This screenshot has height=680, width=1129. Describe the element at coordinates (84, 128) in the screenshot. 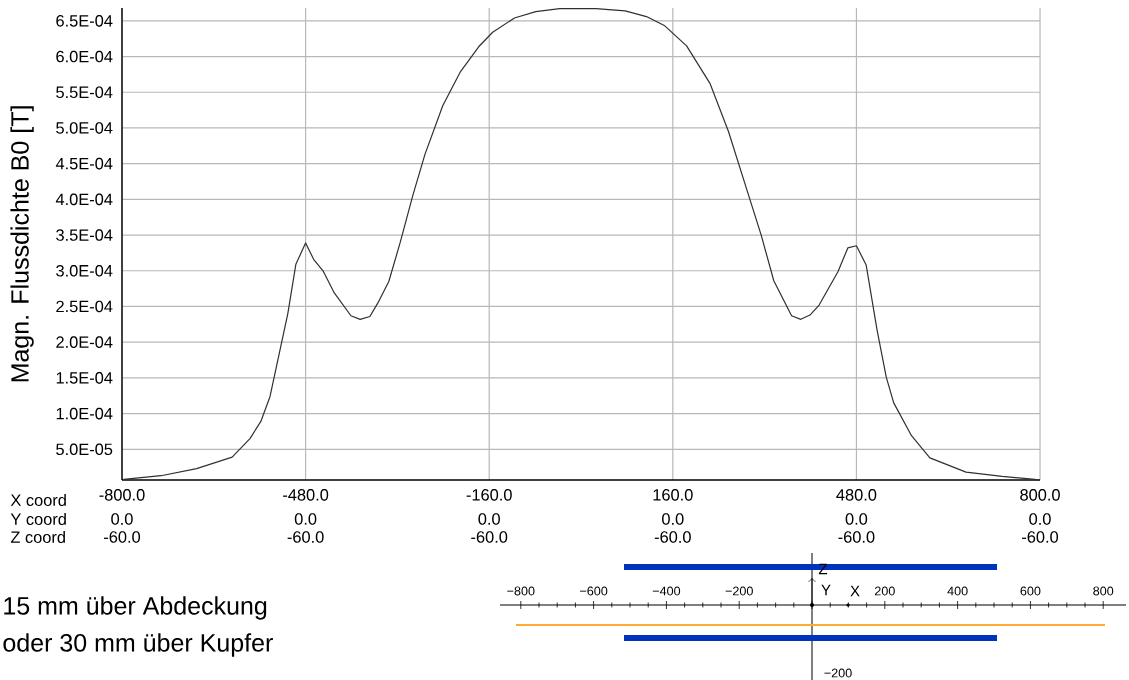

I see `y-tick-label: 5.0E-04` at that location.